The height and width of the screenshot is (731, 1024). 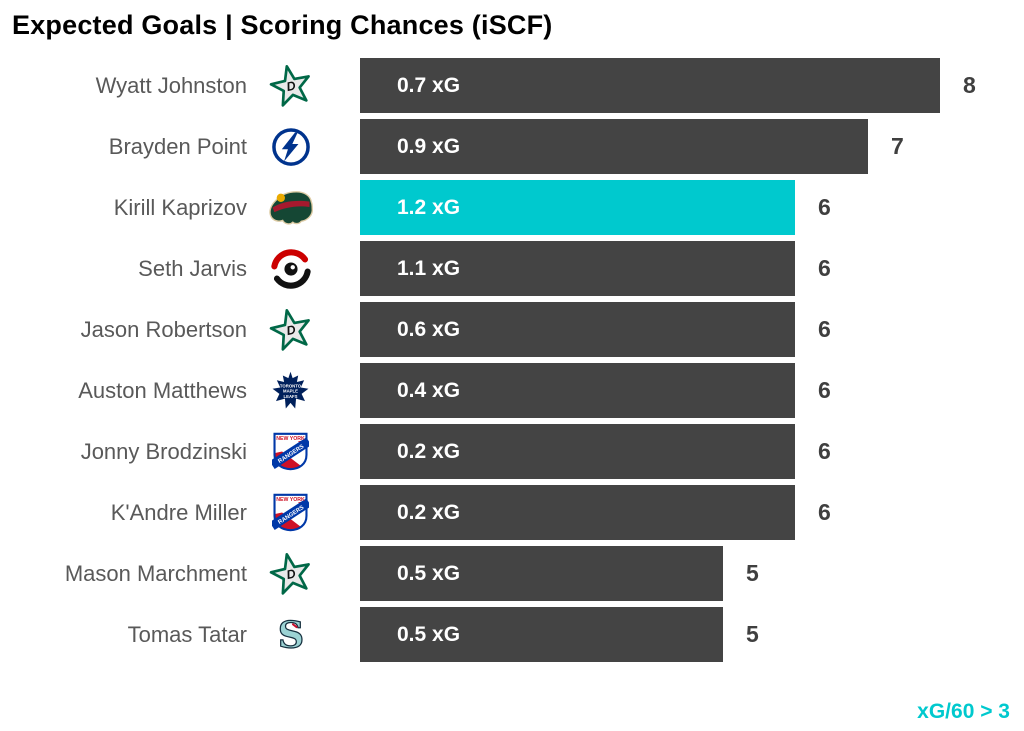 I want to click on bar-area: 0.7 xG 8, so click(x=692, y=85).